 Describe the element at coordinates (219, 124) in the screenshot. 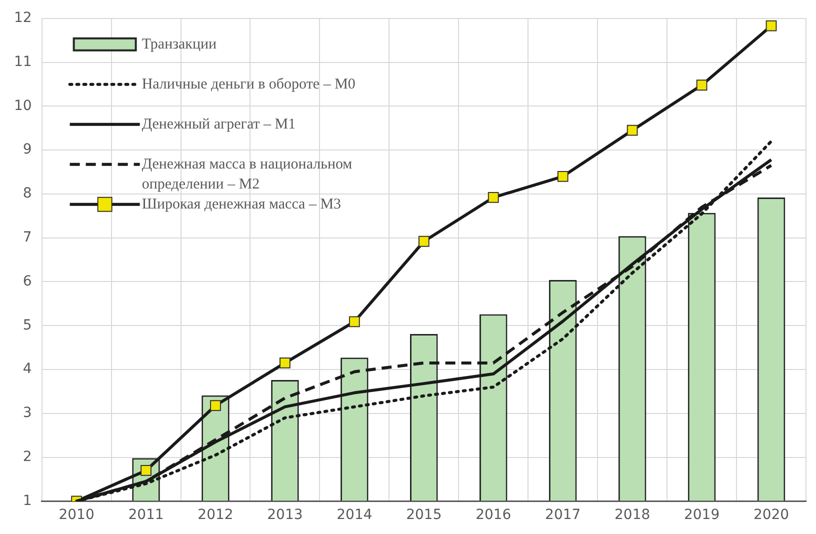

I see `legend-label: Денежный агрегат – М1` at that location.